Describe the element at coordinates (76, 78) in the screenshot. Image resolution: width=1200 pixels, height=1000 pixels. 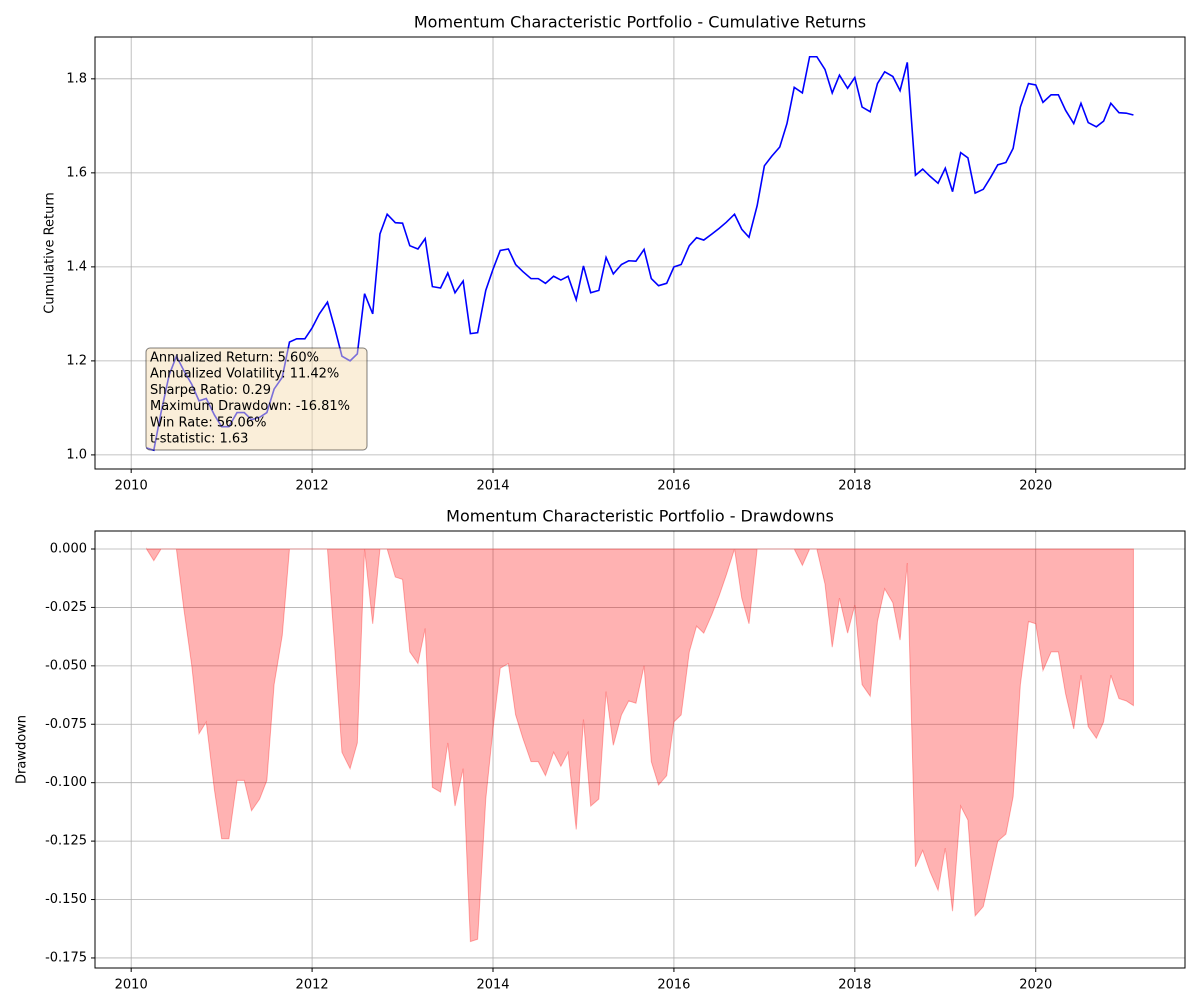
I see `y-tick-label: 1.8` at that location.